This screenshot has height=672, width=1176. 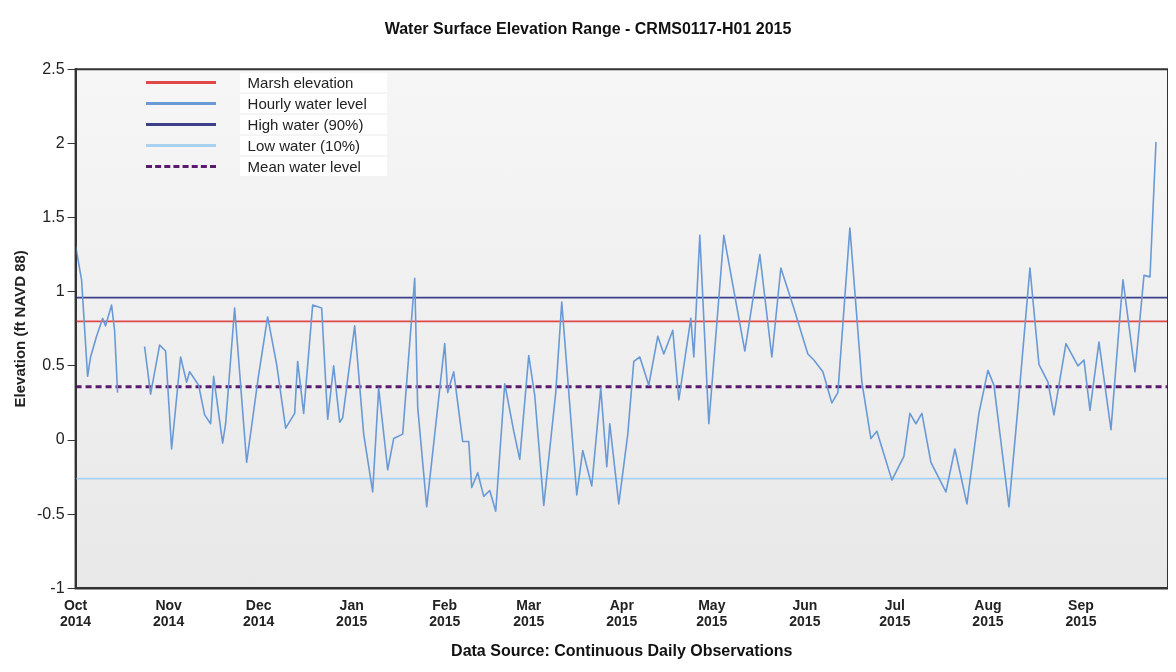 What do you see at coordinates (588, 29) in the screenshot?
I see `chart-title: Water Surface Elevation Range - CRMS0117-H01 2015` at bounding box center [588, 29].